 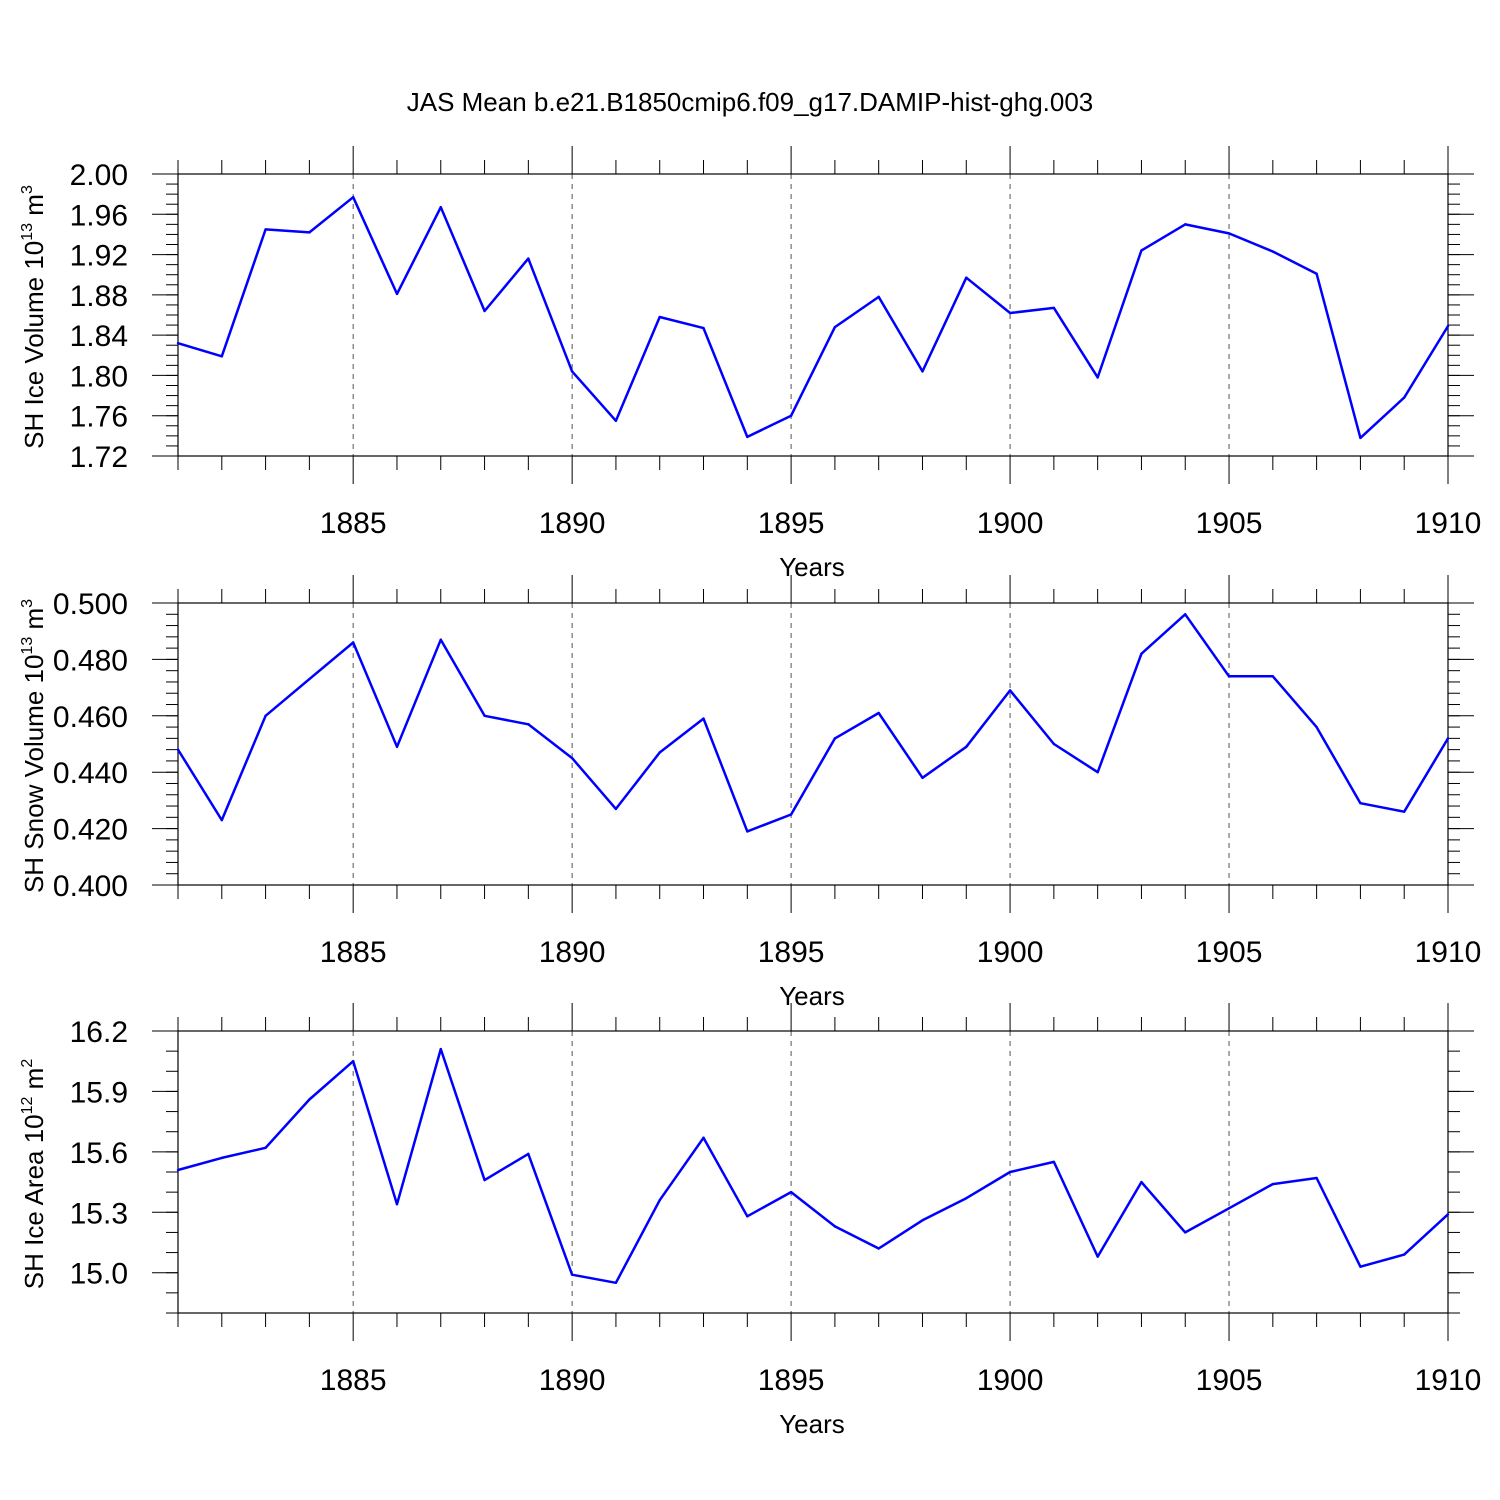 What do you see at coordinates (34, 1174) in the screenshot?
I see `y-axis-label: SH Ice Area 1012 m2` at bounding box center [34, 1174].